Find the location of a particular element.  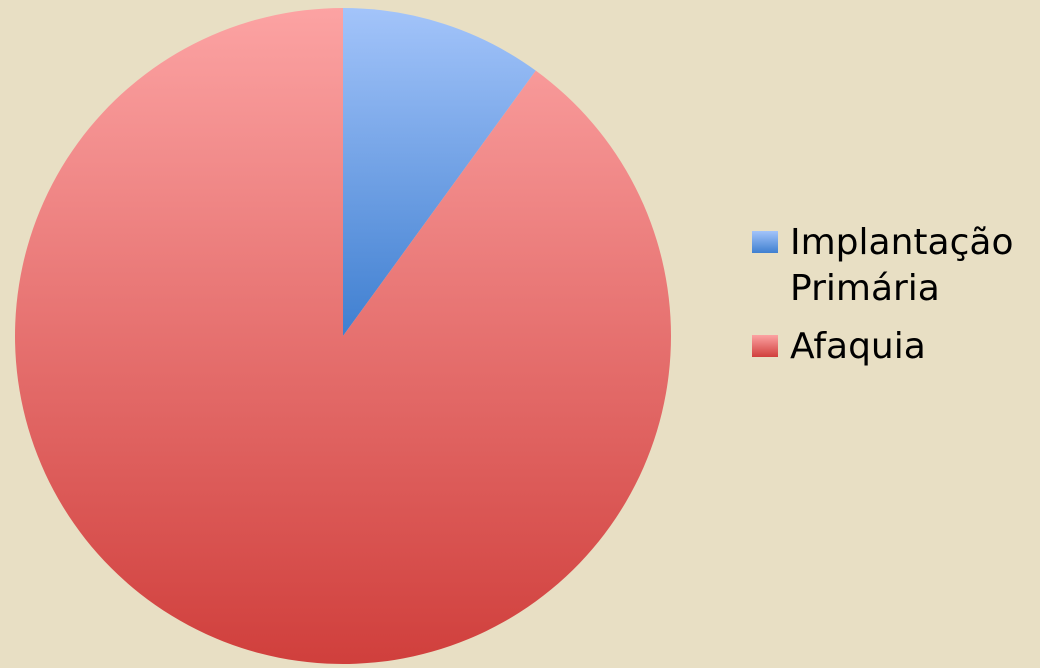

legend-swatch-implantacao-primaria is located at coordinates (765, 242).